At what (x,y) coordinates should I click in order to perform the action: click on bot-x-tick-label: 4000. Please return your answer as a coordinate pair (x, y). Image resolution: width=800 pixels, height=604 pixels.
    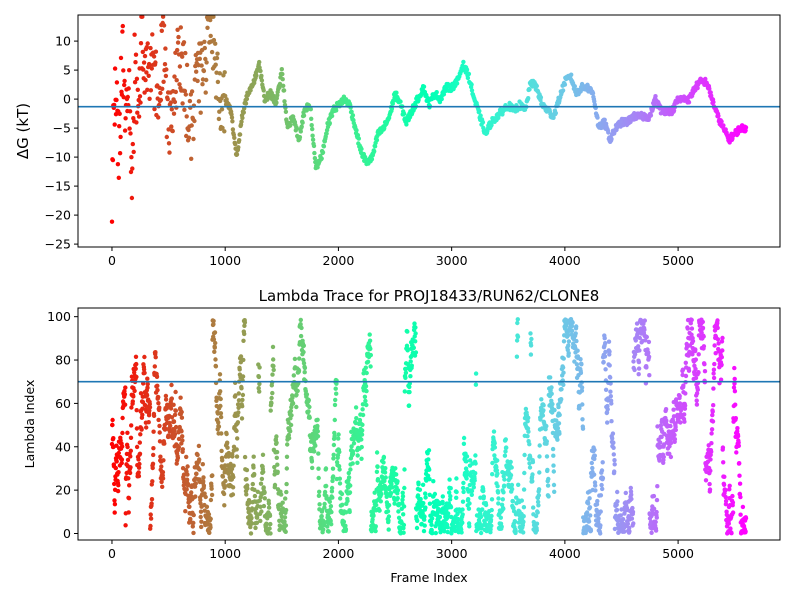
    Looking at the image, I should click on (565, 553).